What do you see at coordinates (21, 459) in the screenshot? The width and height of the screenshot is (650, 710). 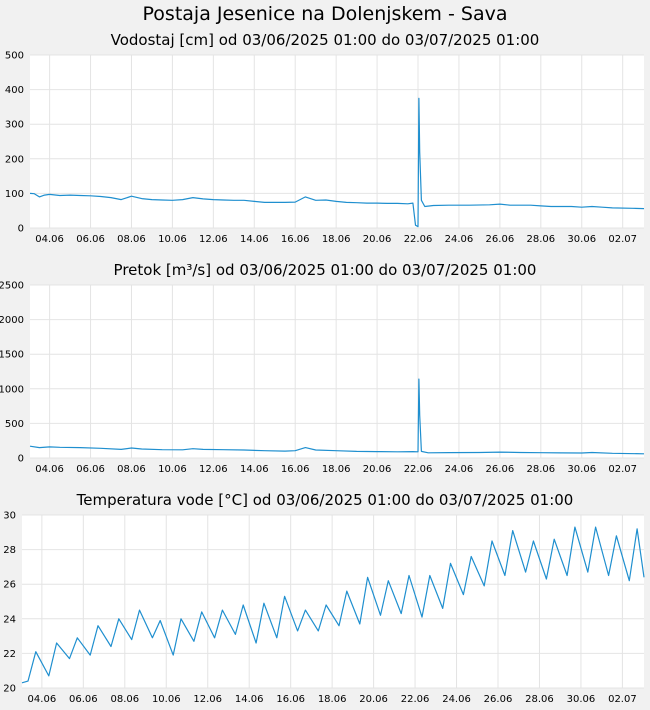 I see `discharge-y-tick-label: 0` at bounding box center [21, 459].